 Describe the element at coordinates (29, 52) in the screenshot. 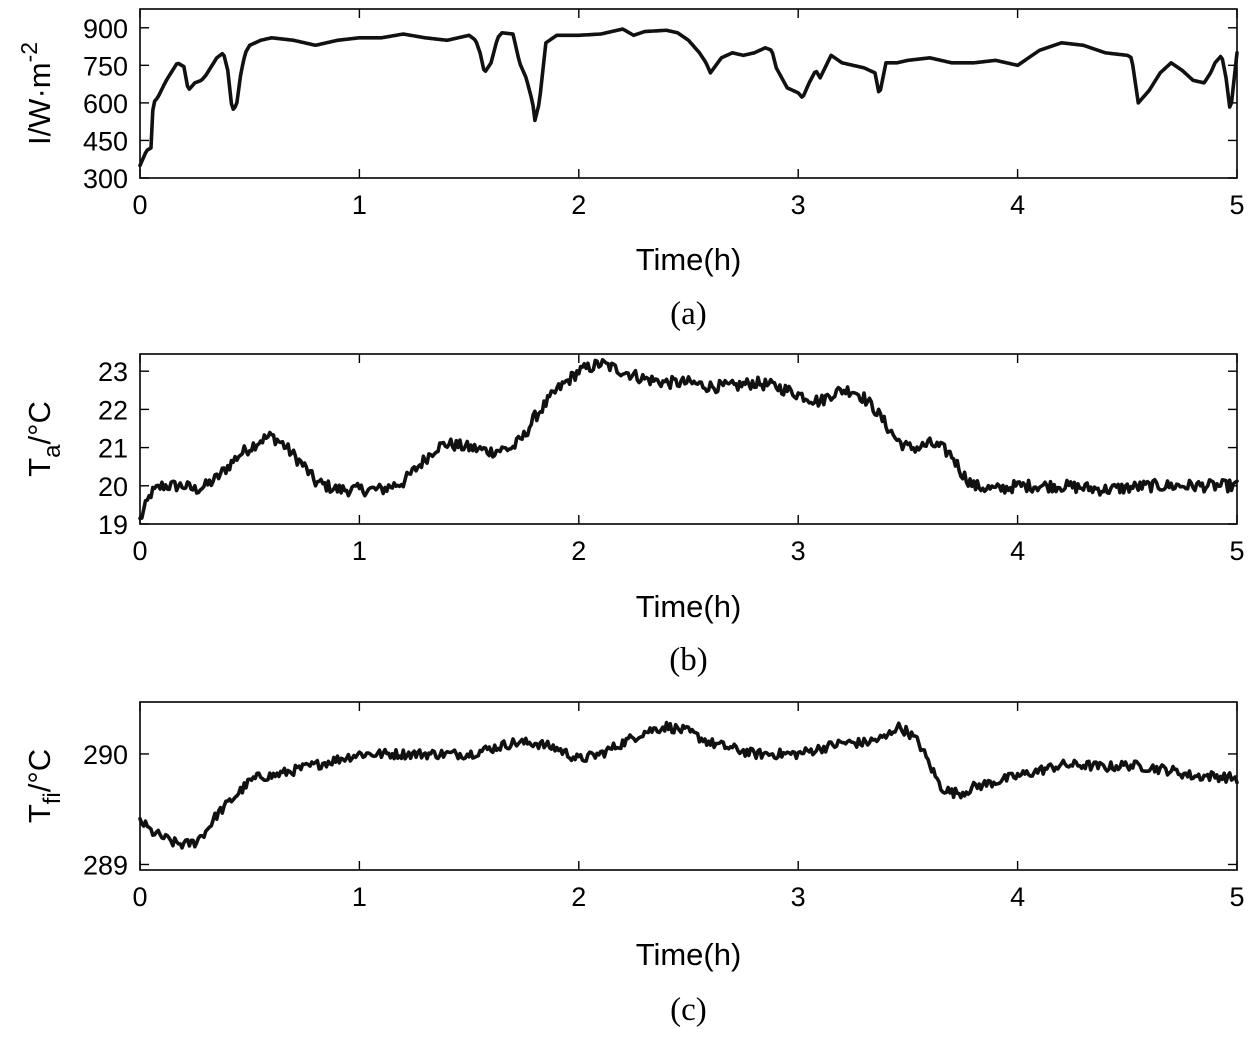

I see `y-axis-label-superscript: -2` at that location.